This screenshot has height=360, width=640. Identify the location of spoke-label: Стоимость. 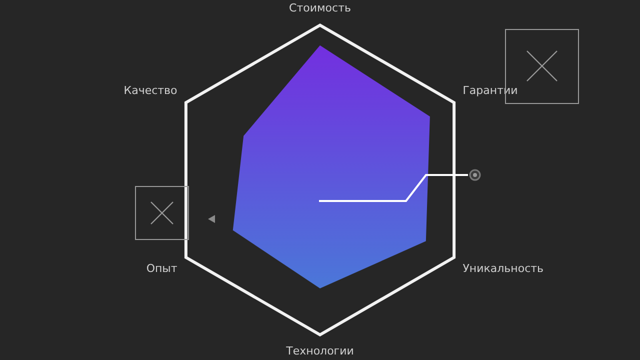
(320, 7).